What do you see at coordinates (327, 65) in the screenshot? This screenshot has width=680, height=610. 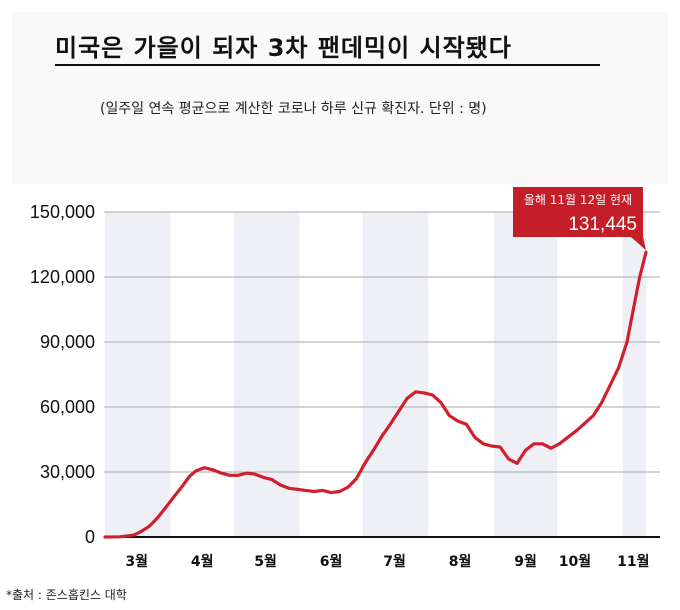 I see `title-underline` at bounding box center [327, 65].